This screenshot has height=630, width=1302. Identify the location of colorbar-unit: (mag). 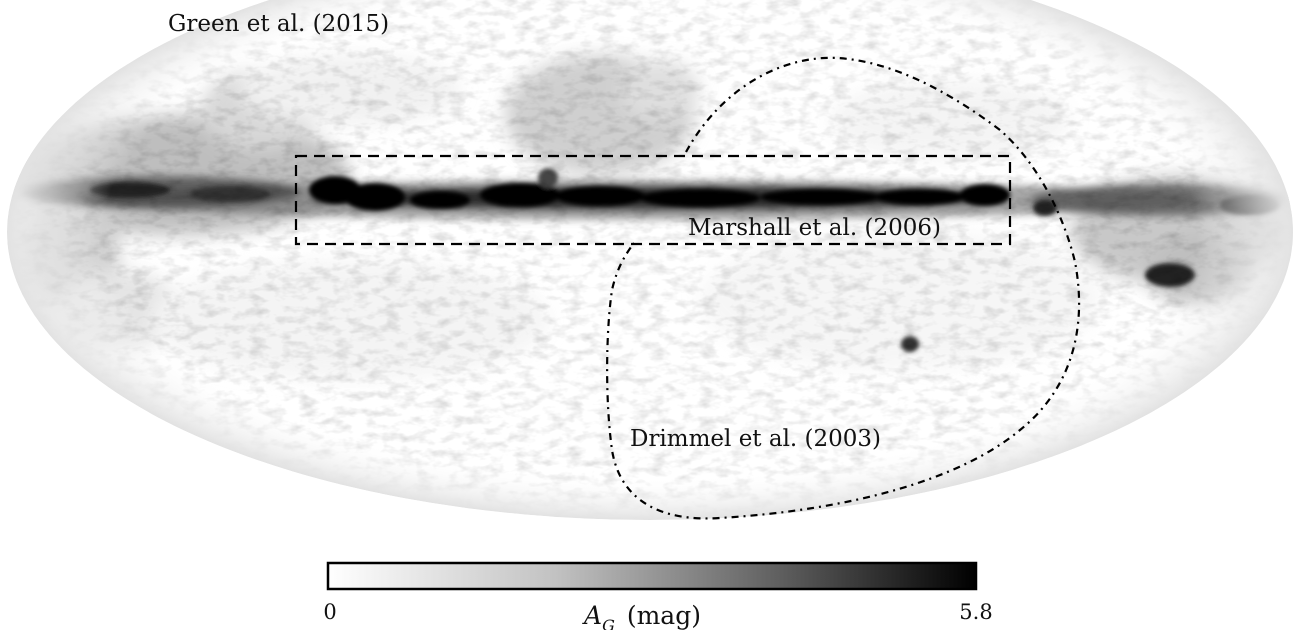
(664, 615).